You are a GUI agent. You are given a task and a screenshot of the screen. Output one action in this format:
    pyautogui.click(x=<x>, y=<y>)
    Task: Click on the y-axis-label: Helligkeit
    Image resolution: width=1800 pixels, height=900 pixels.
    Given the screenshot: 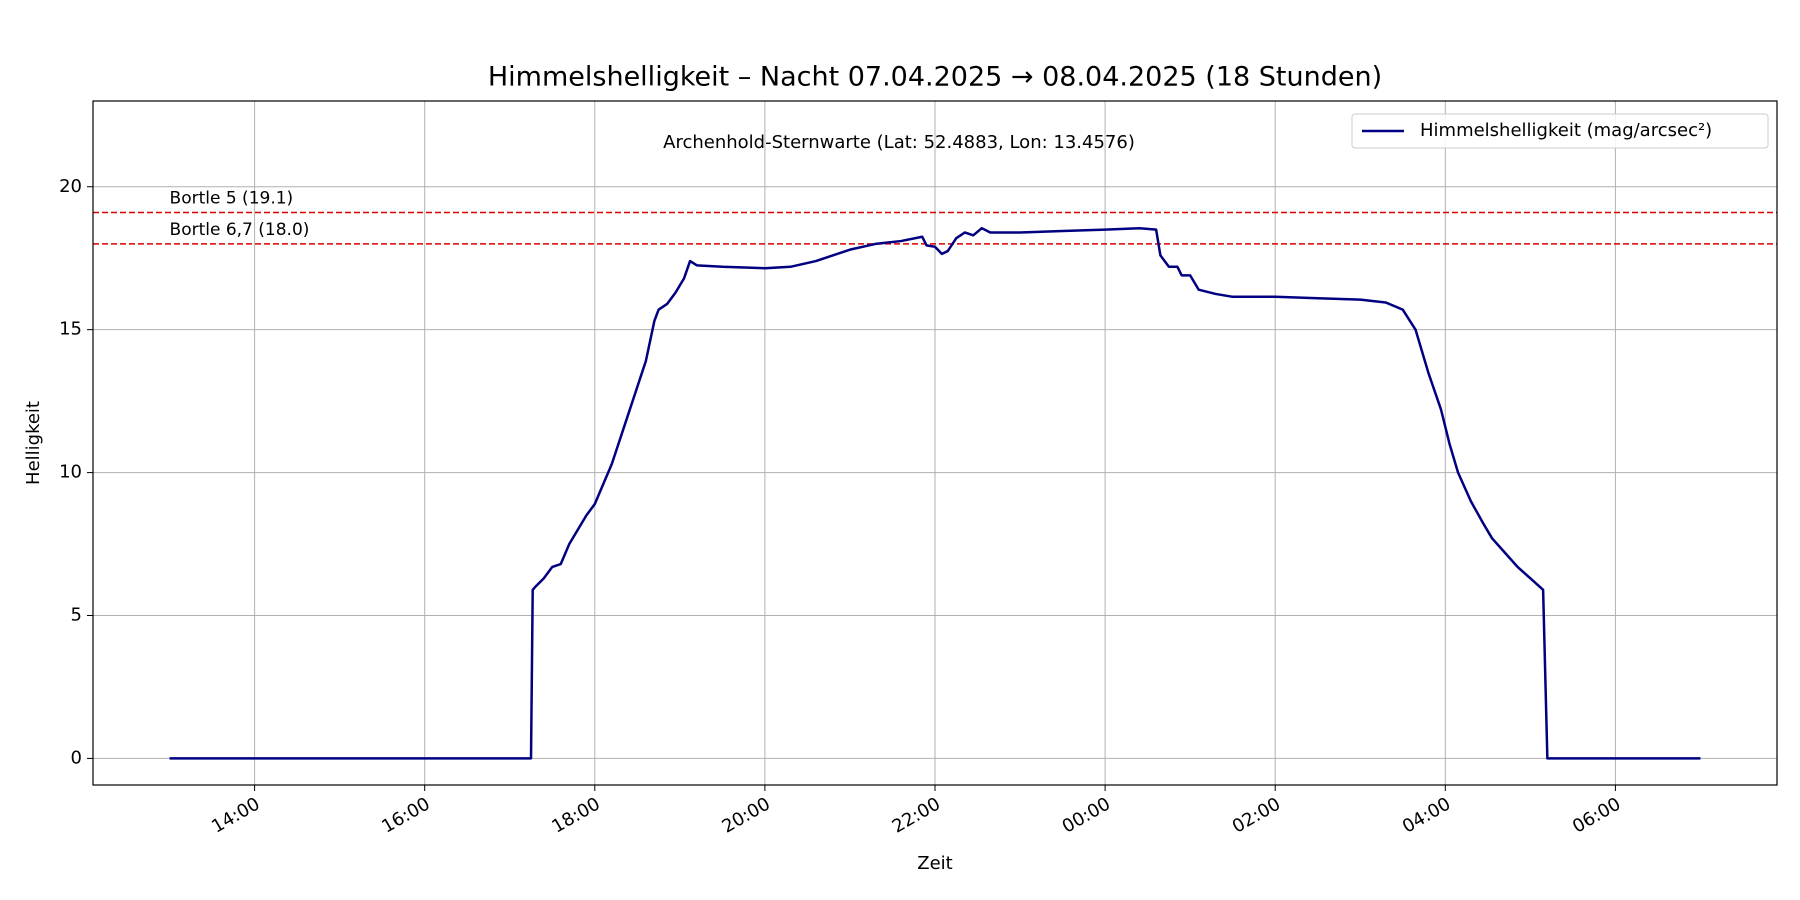 What is the action you would take?
    pyautogui.click(x=33, y=443)
    